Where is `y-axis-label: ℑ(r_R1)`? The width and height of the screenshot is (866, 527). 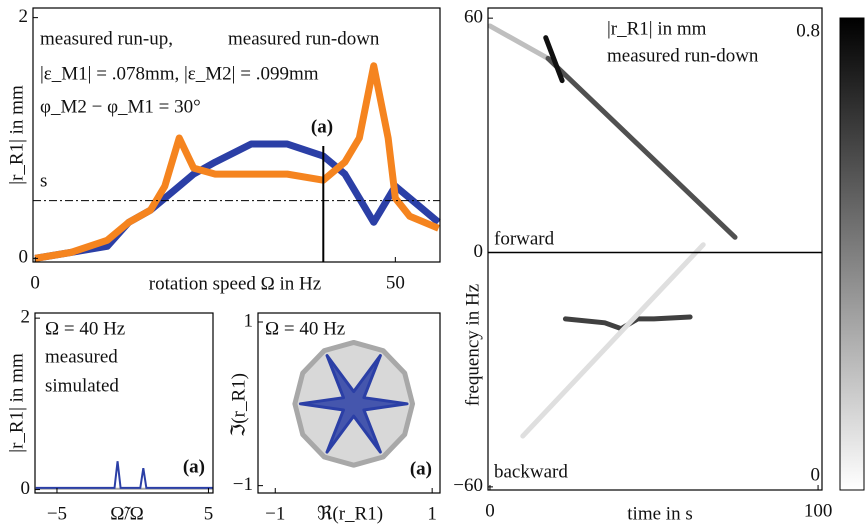
y-axis-label: ℑ(r_R1) is located at coordinates (238, 405).